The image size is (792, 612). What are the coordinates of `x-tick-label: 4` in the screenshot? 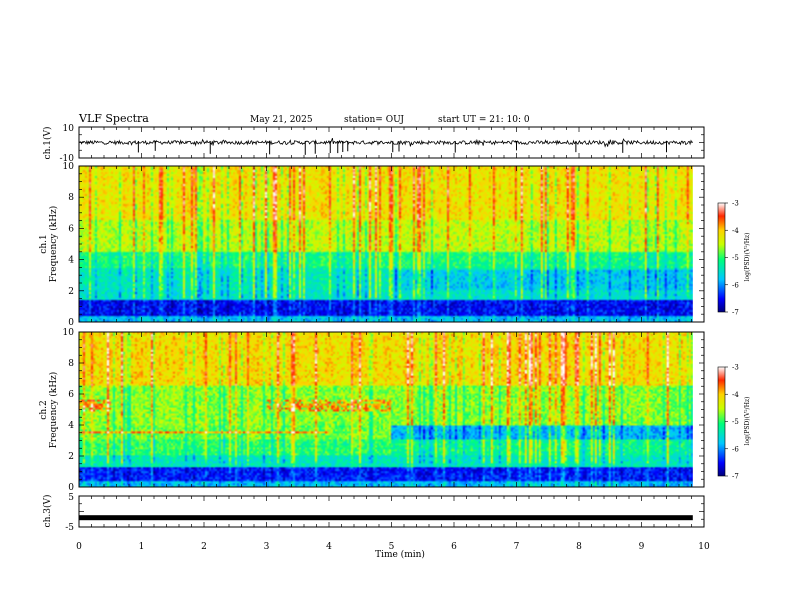 It's located at (329, 547).